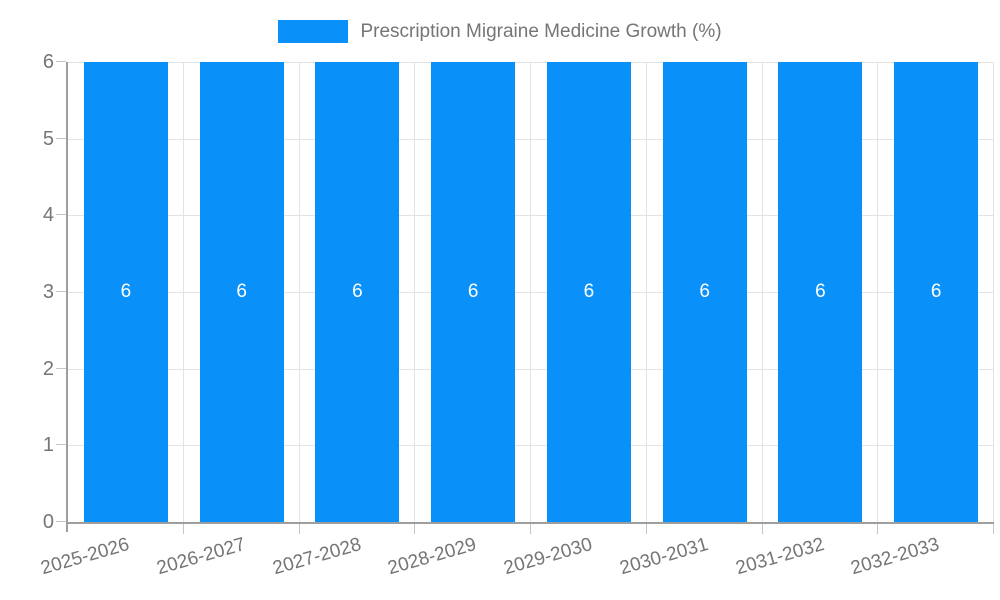  Describe the element at coordinates (48, 445) in the screenshot. I see `y-tick-label: 1` at that location.